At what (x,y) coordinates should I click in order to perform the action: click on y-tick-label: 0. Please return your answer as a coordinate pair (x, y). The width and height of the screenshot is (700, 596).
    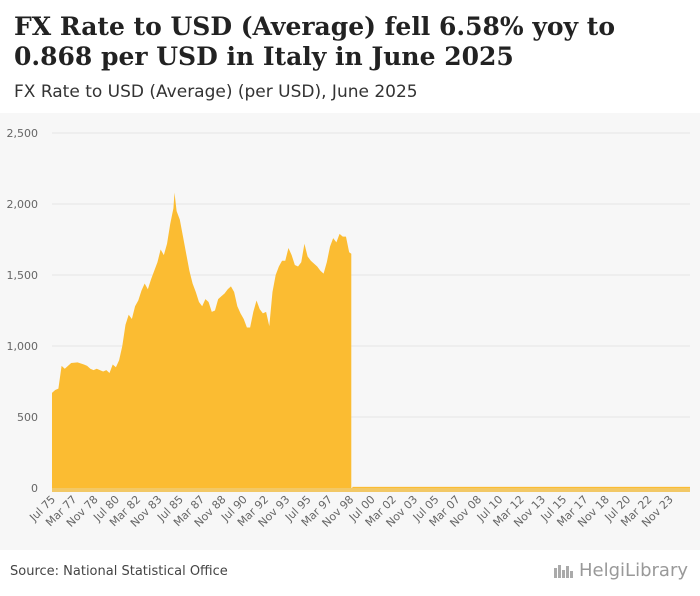
    Looking at the image, I should click on (34, 488).